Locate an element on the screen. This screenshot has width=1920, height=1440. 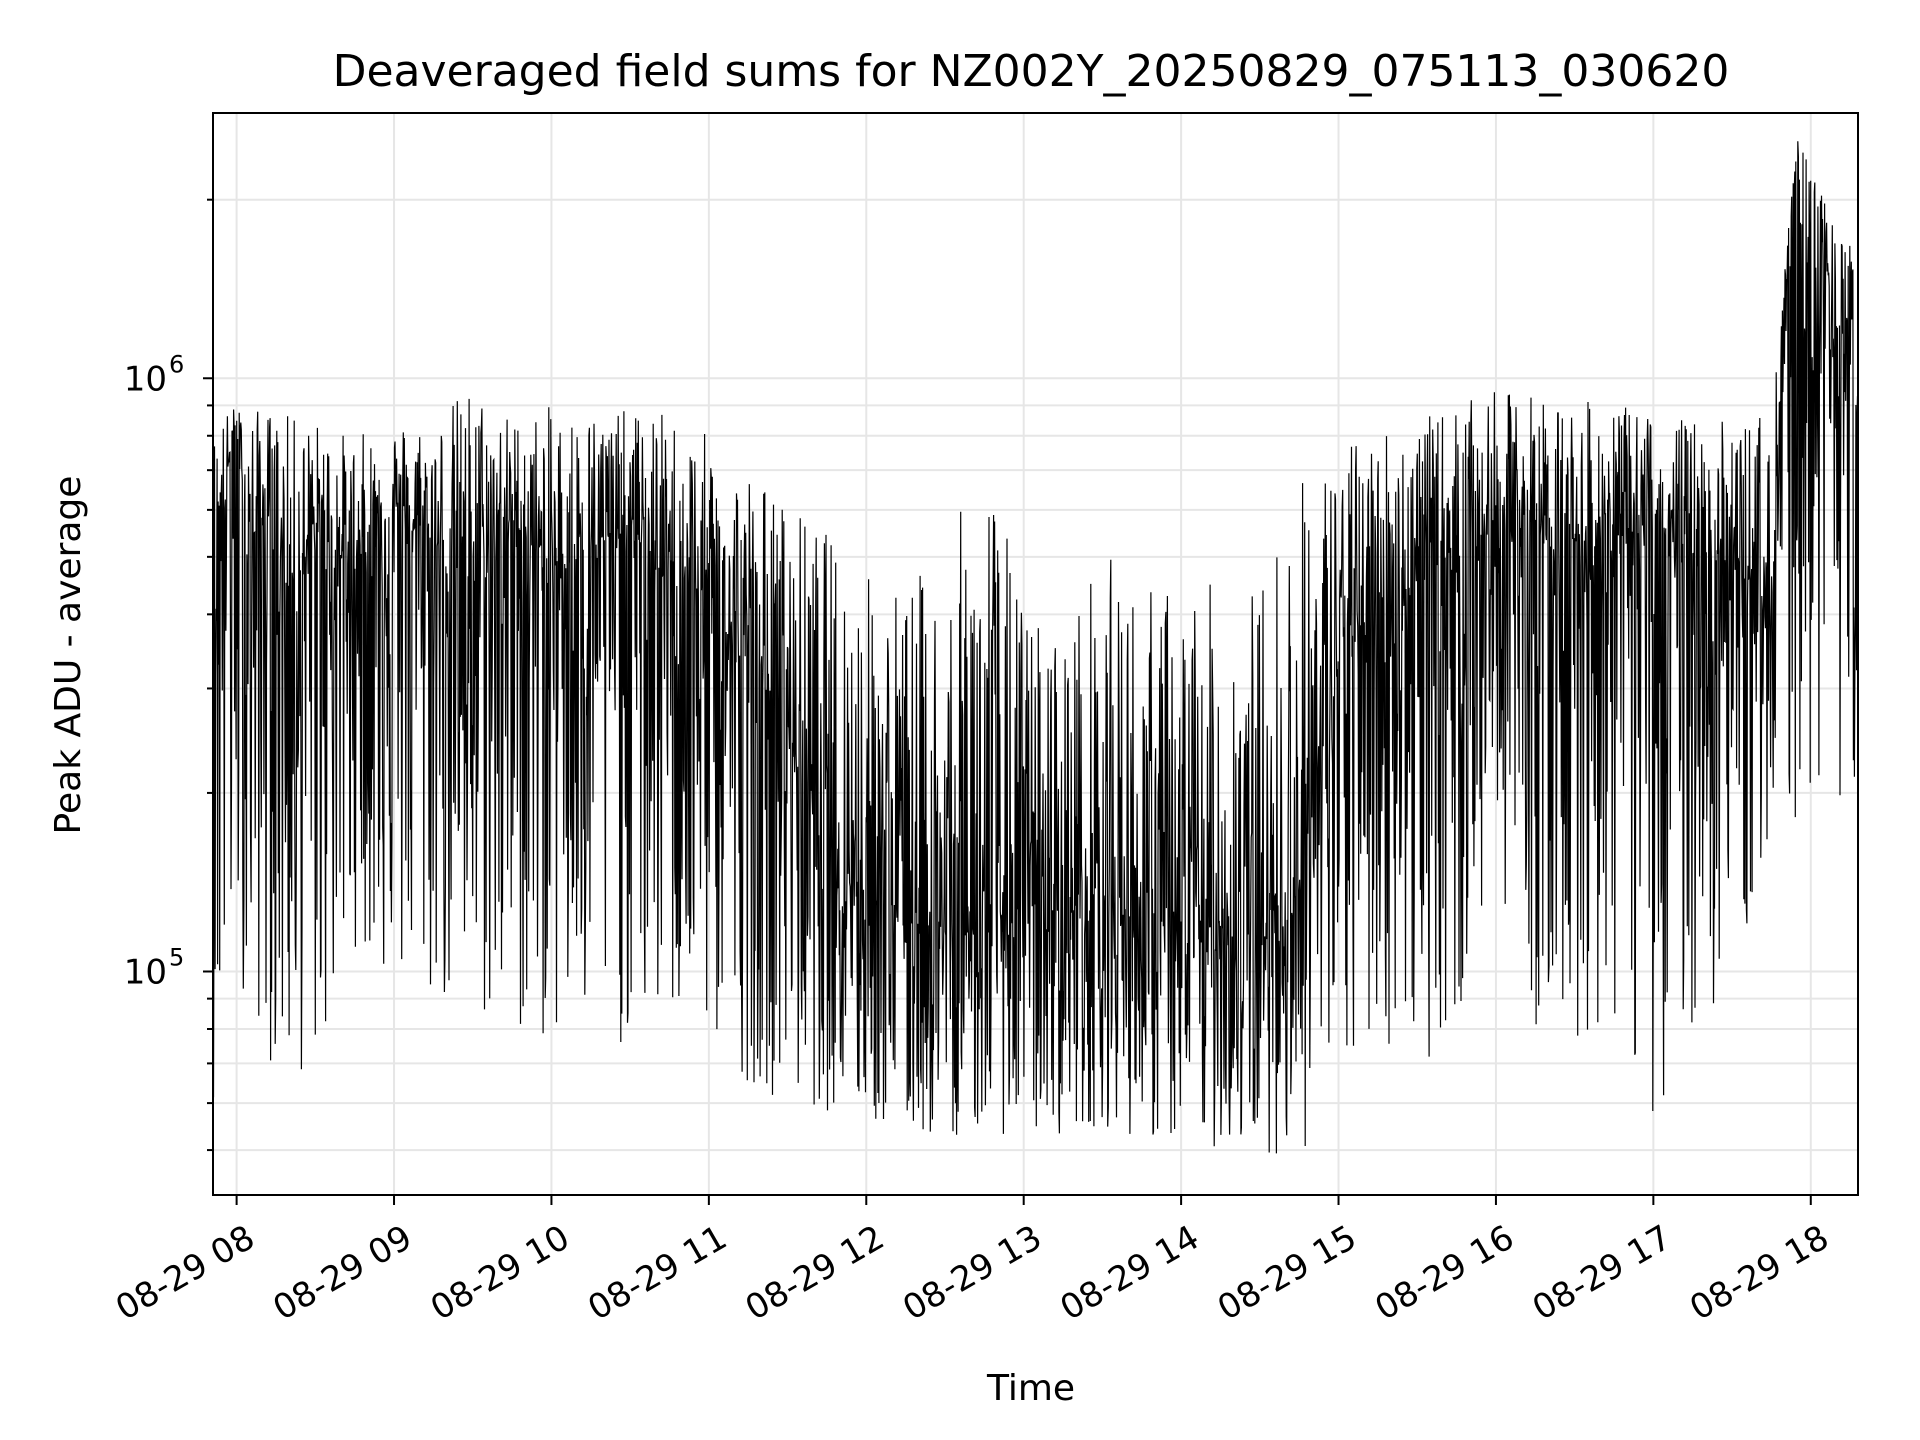
y-axis-label: Peak ADU - average is located at coordinates (68, 655).